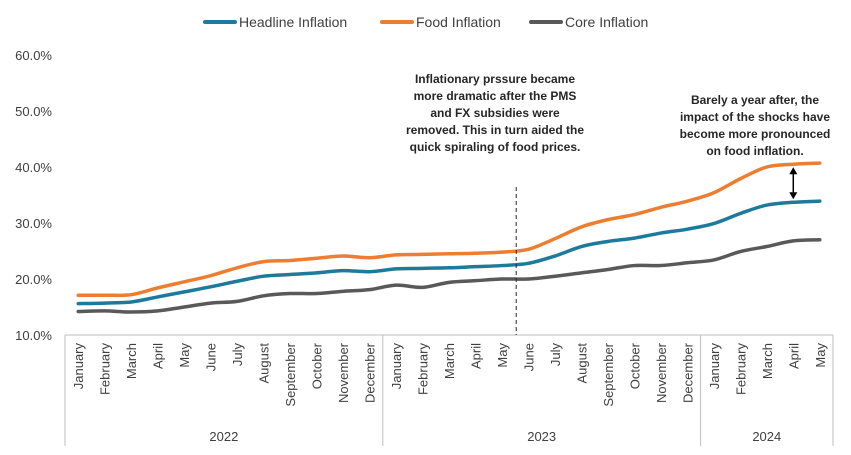 The image size is (851, 455). What do you see at coordinates (495, 113) in the screenshot?
I see `annotation-text-line: and FX subsidies were` at bounding box center [495, 113].